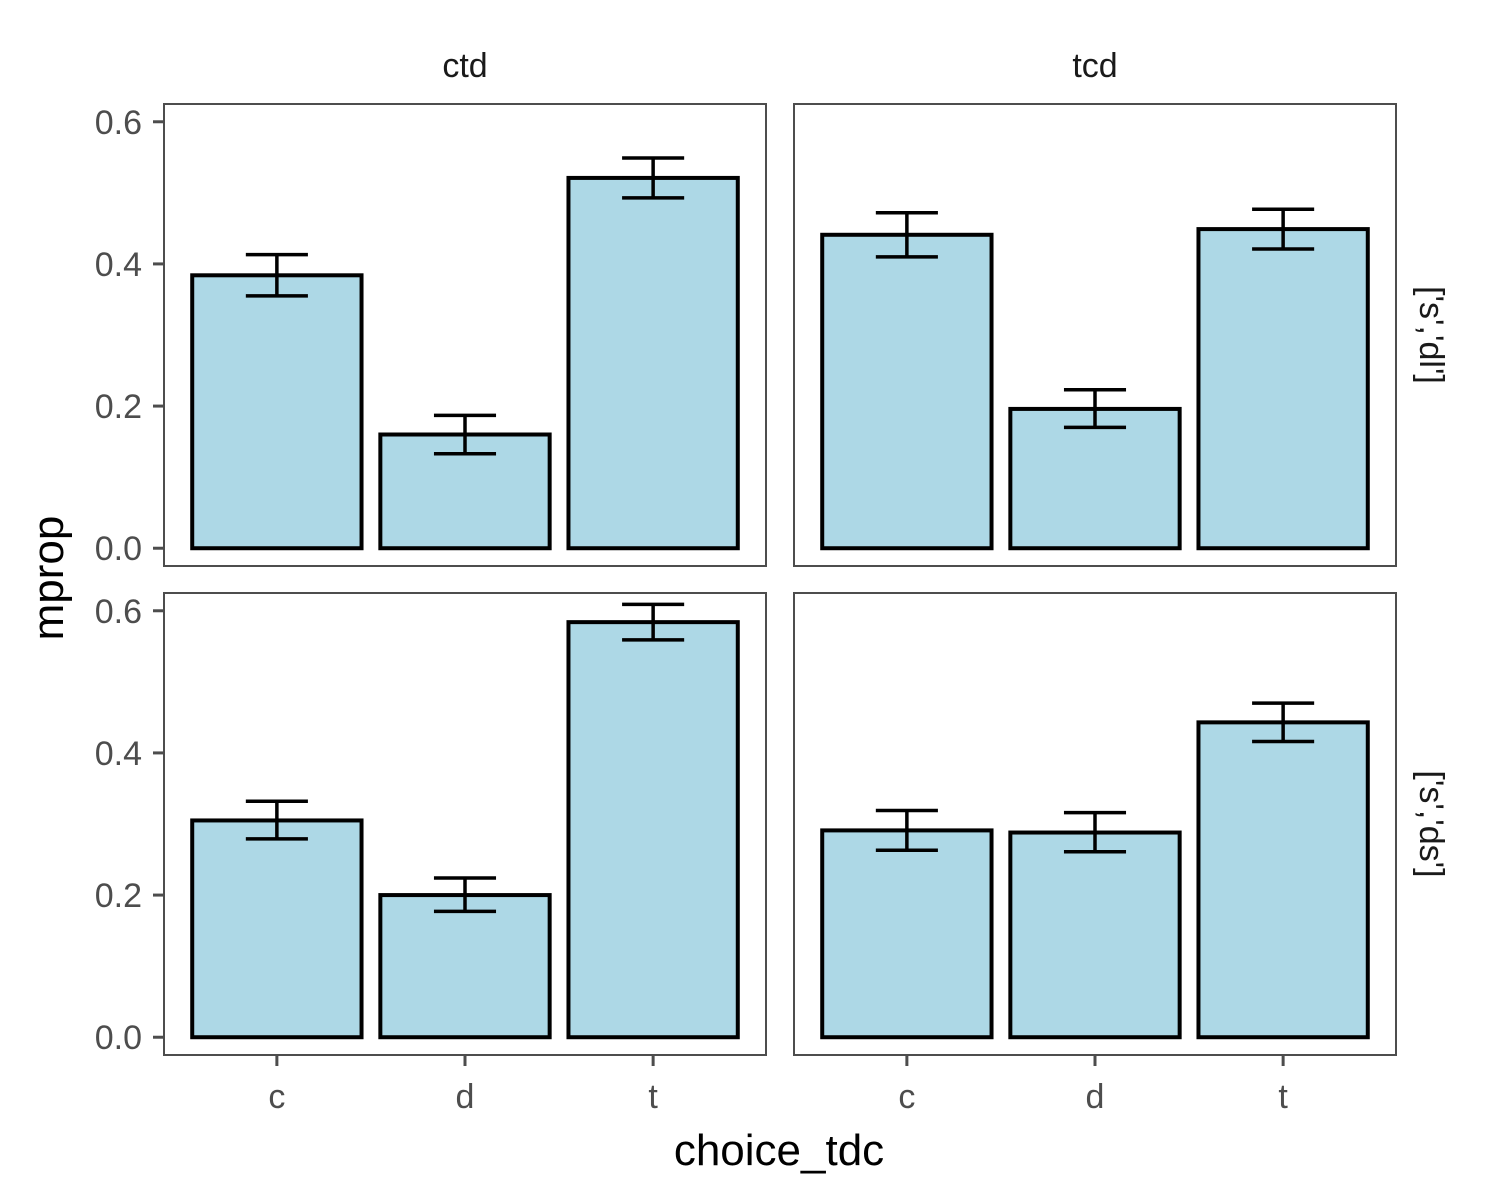 This screenshot has width=1500, height=1200. I want to click on row-strip-label-2: ['s','ds'], so click(1431, 823).